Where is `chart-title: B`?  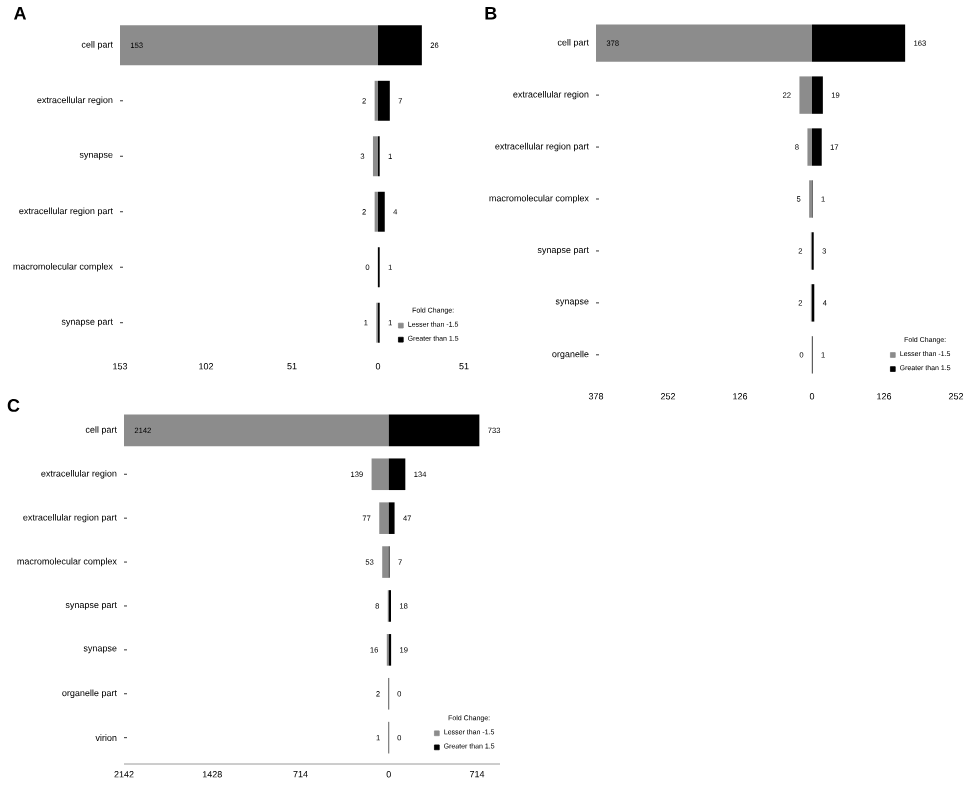
chart-title: B is located at coordinates (491, 13).